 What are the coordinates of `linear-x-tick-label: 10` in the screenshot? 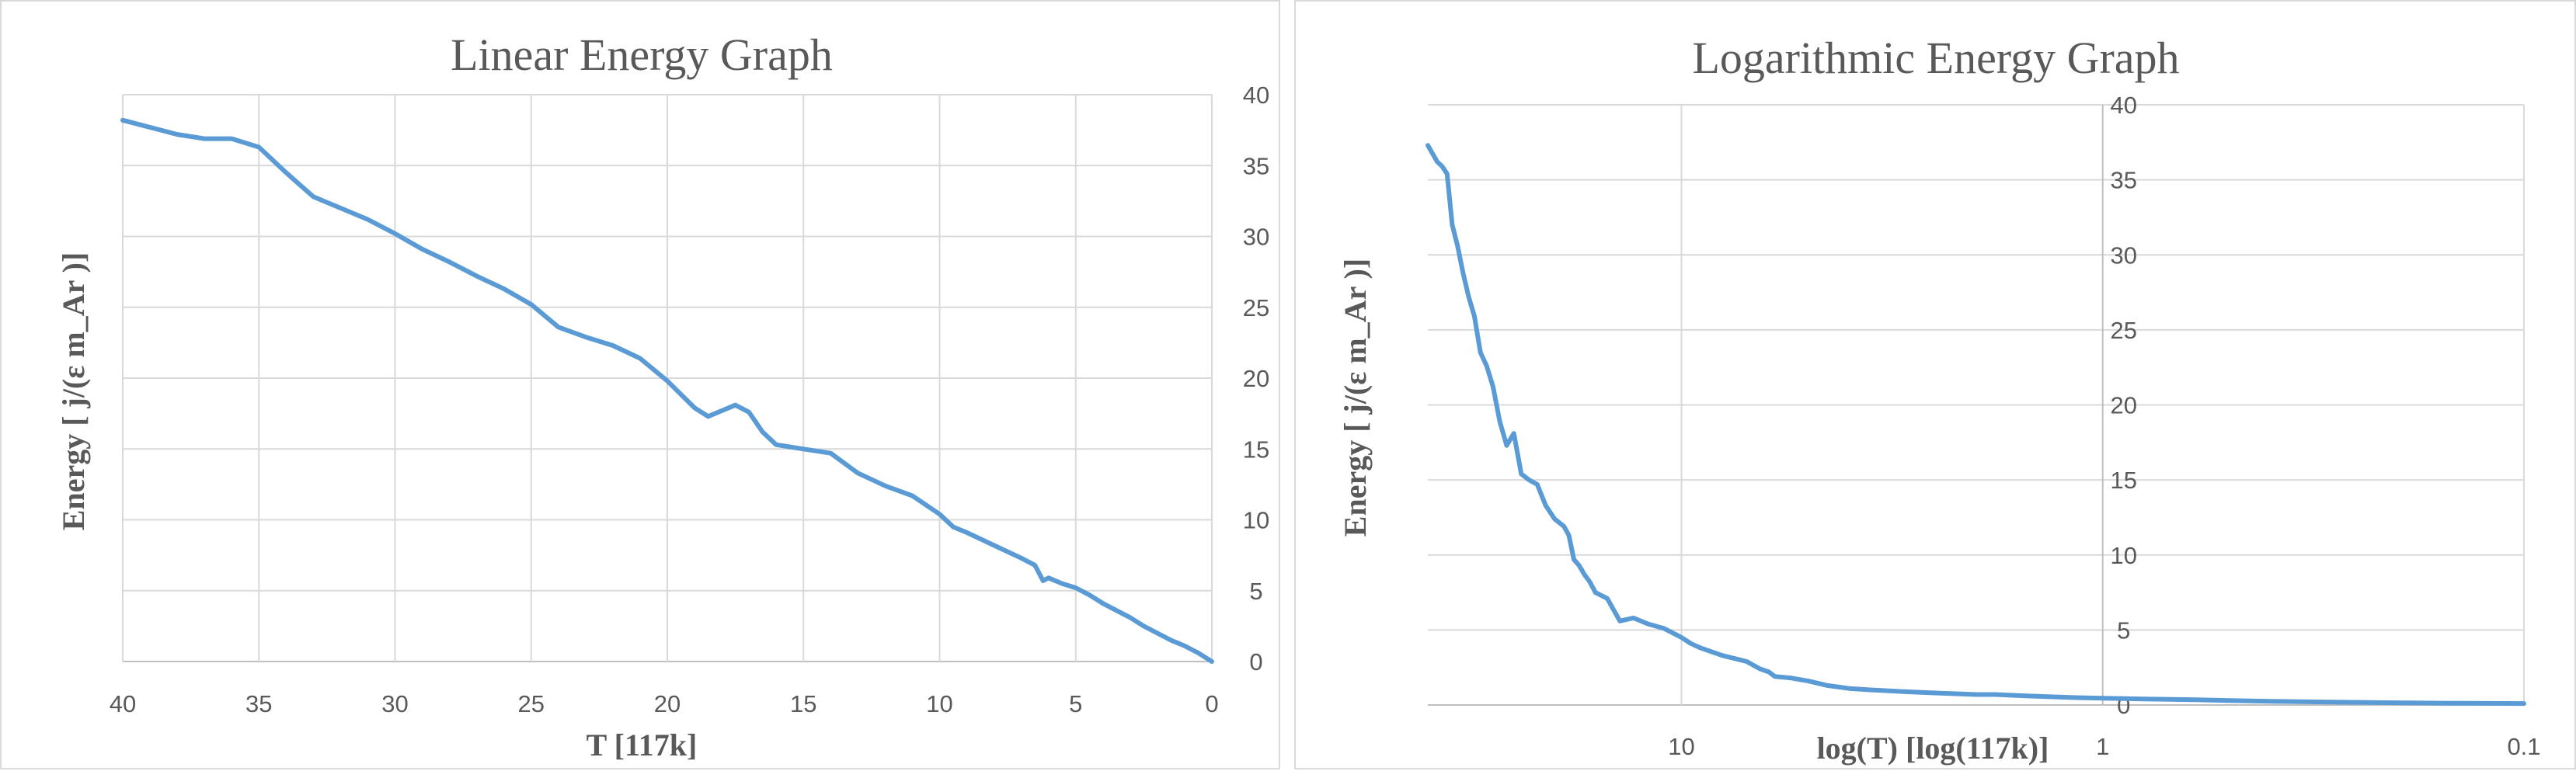 It's located at (939, 703).